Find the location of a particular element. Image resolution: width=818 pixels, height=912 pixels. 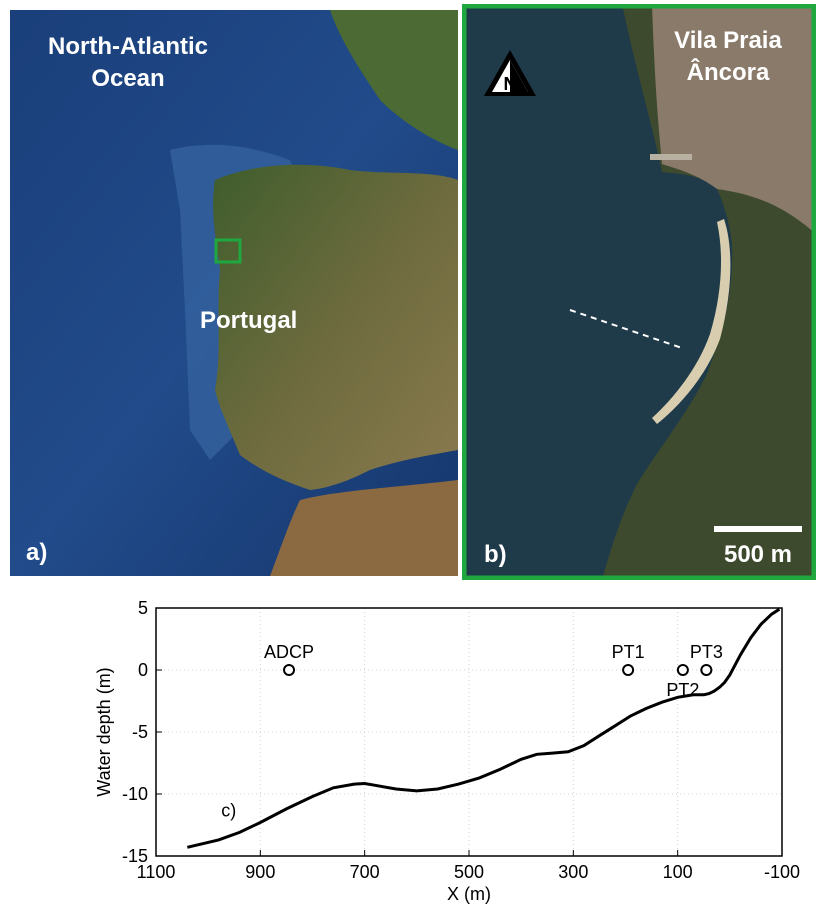

beach is located at coordinates (691, 321).